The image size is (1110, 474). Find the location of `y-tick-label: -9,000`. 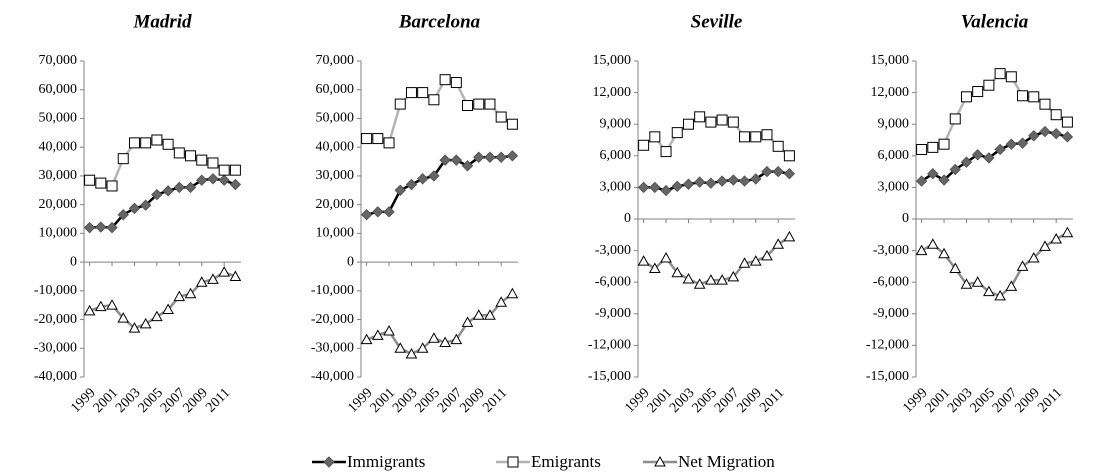

y-tick-label: -9,000 is located at coordinates (613, 313).